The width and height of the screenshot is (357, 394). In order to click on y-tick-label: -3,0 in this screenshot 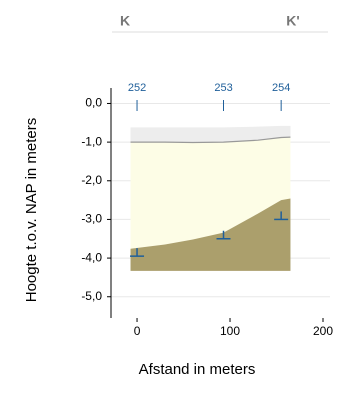, I will do `click(91, 219)`.